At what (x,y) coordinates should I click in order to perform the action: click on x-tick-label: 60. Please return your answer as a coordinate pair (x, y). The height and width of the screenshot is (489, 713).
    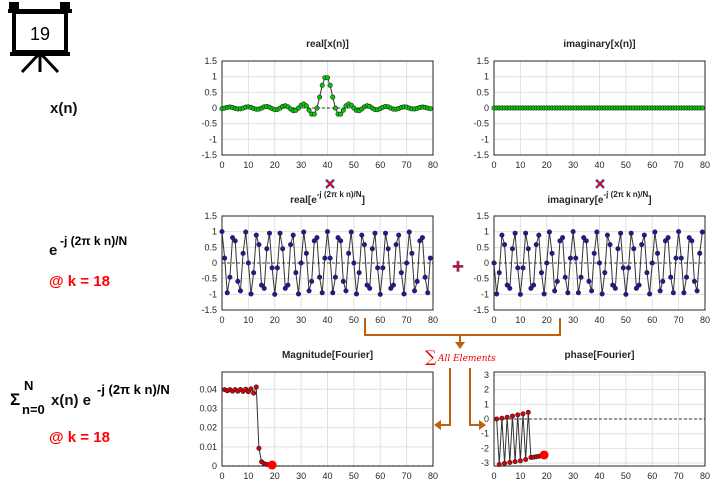
    Looking at the image, I should click on (380, 320).